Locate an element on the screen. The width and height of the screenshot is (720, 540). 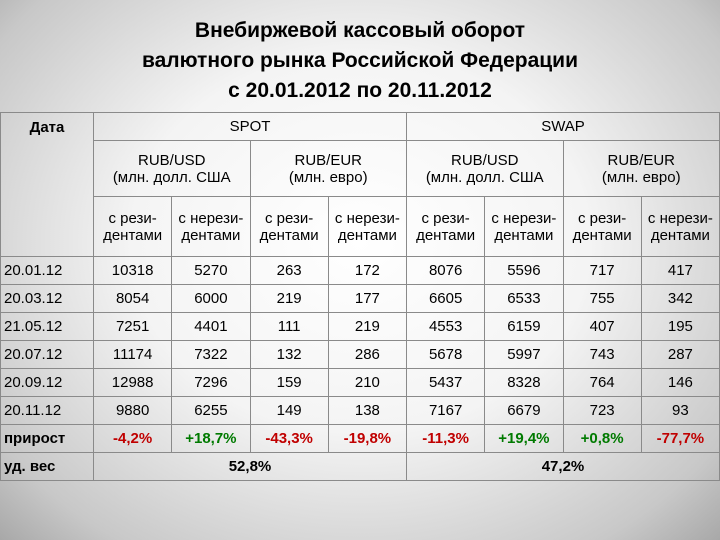
growth-value: -77,7% is located at coordinates (680, 438).